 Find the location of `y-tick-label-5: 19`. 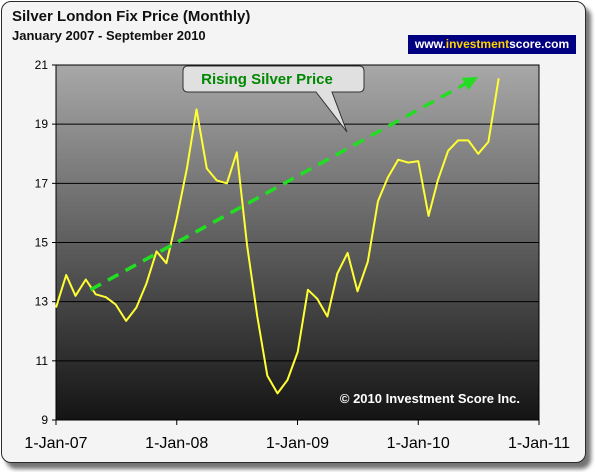

y-tick-label-5: 19 is located at coordinates (42, 124).